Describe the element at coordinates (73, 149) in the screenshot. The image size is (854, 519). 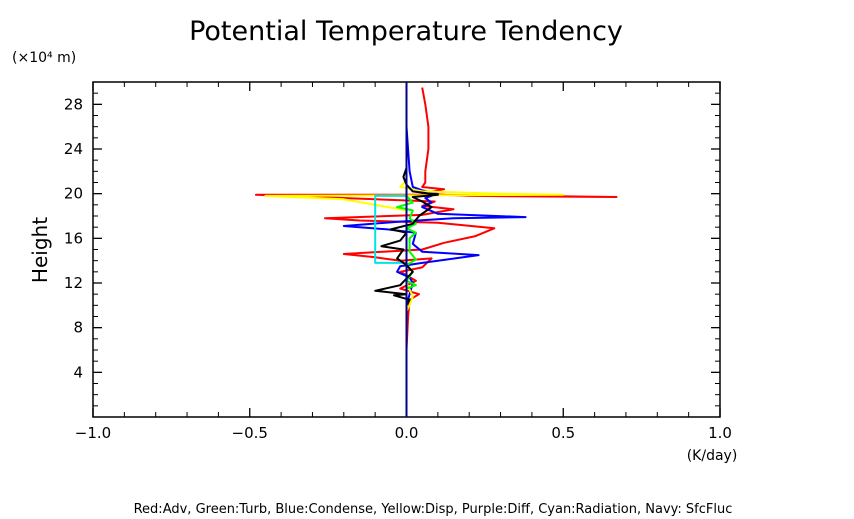
I see `y-tick-label: 24` at that location.